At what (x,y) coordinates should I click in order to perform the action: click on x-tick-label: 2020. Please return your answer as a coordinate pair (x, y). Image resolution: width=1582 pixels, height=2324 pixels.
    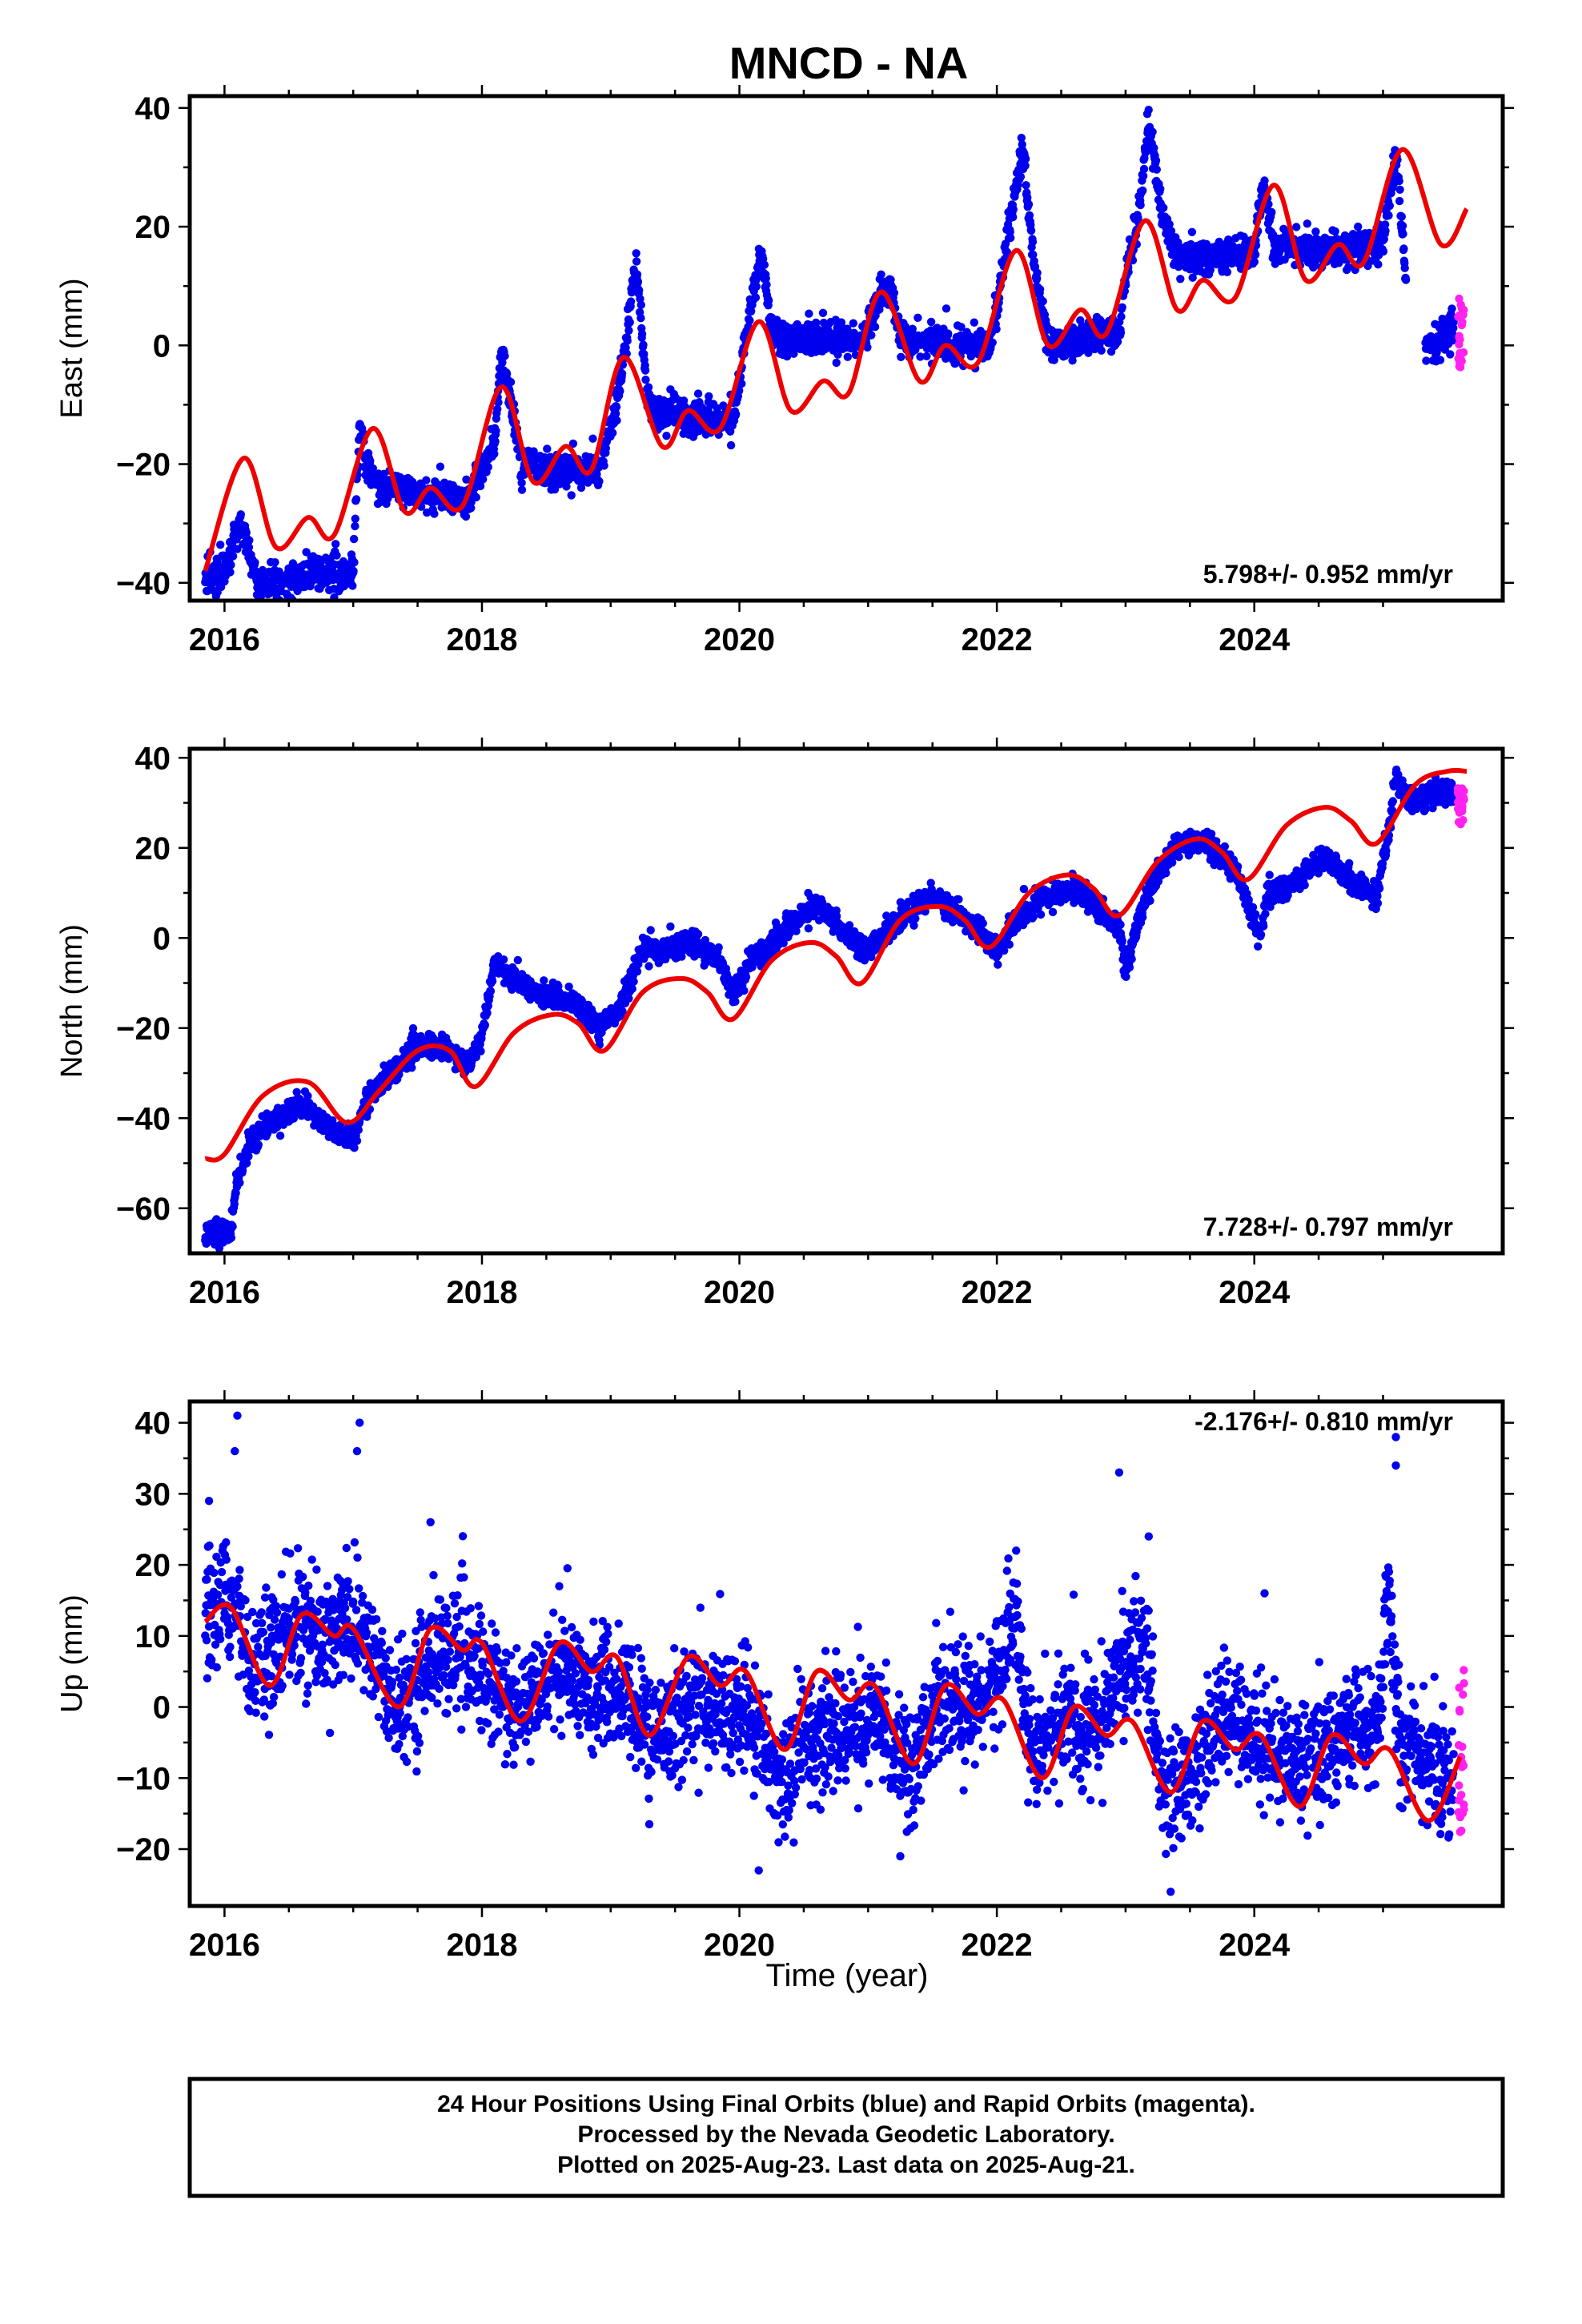
    Looking at the image, I should click on (739, 639).